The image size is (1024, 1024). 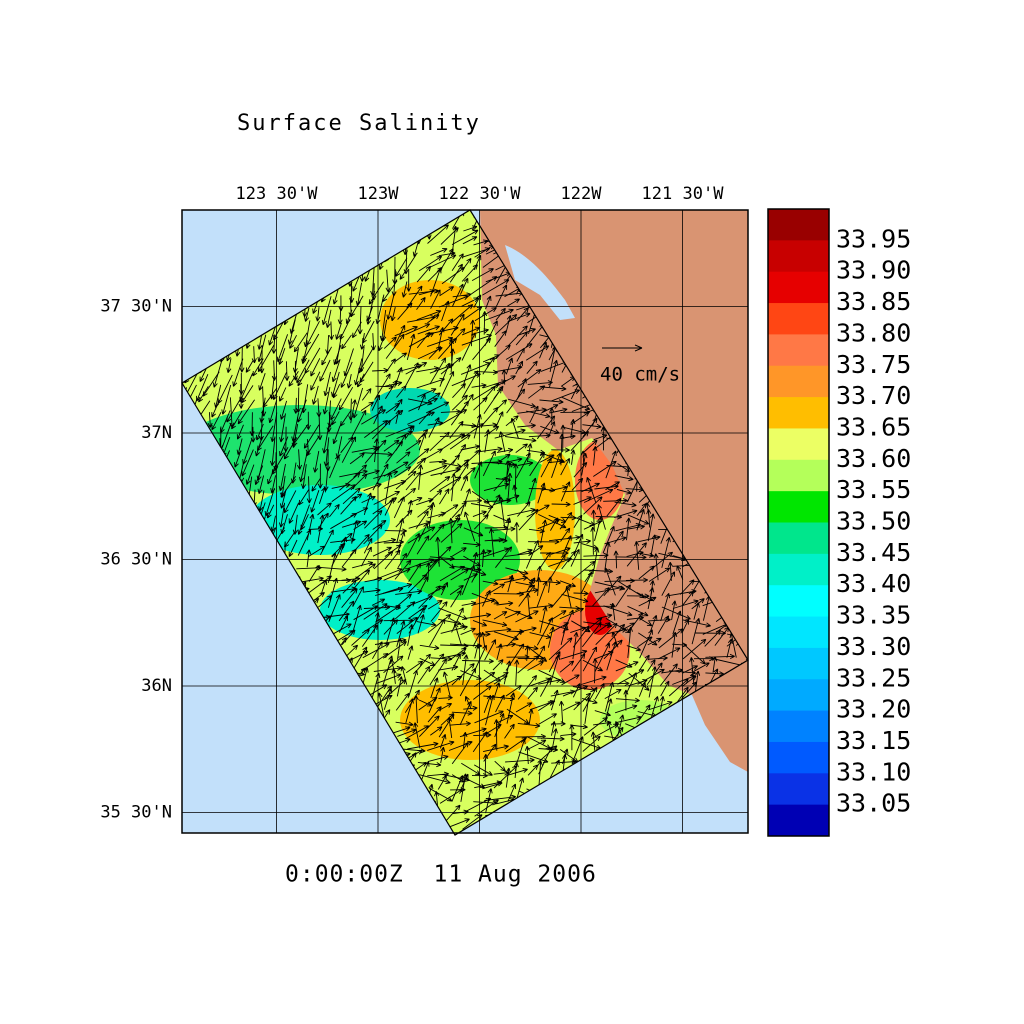 What do you see at coordinates (873, 270) in the screenshot?
I see `colorbar-label: 33.90` at bounding box center [873, 270].